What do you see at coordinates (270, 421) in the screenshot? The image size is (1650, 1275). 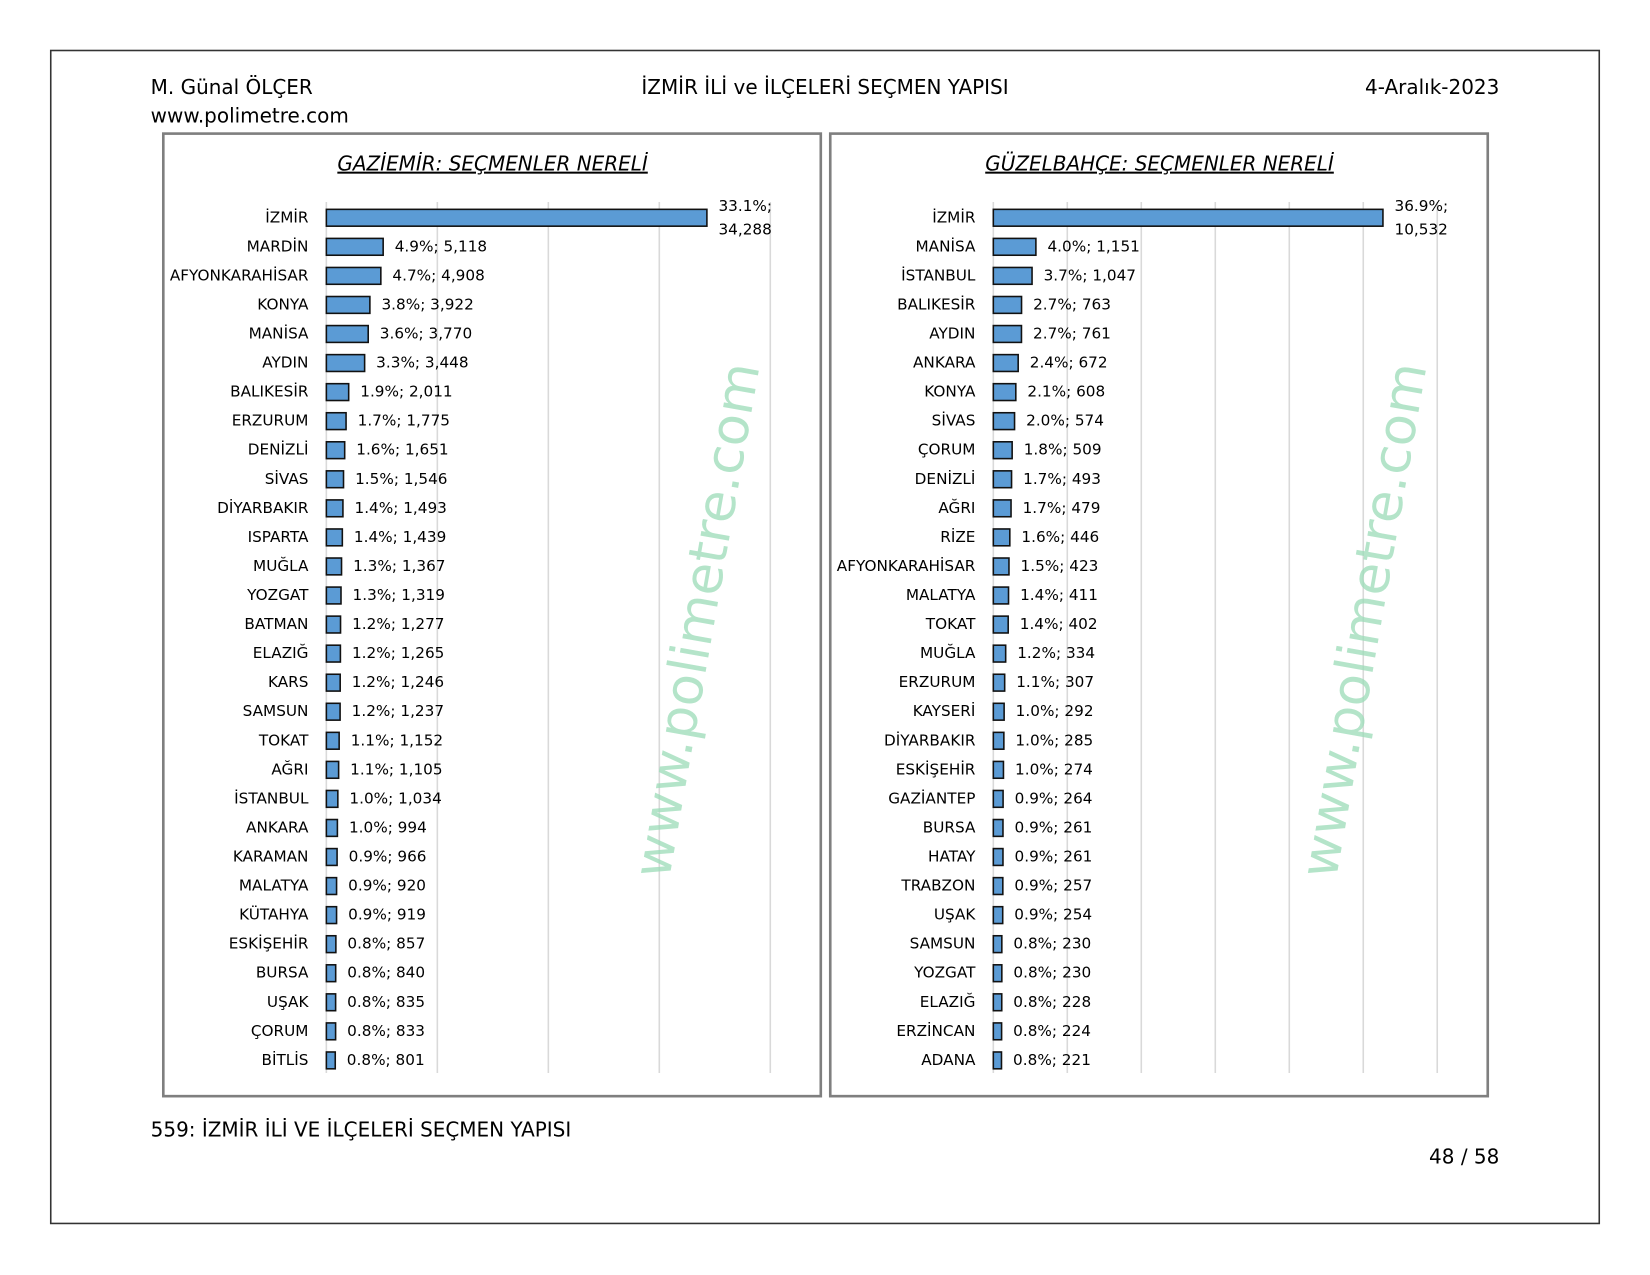 I see `category-label: ERZURUM` at bounding box center [270, 421].